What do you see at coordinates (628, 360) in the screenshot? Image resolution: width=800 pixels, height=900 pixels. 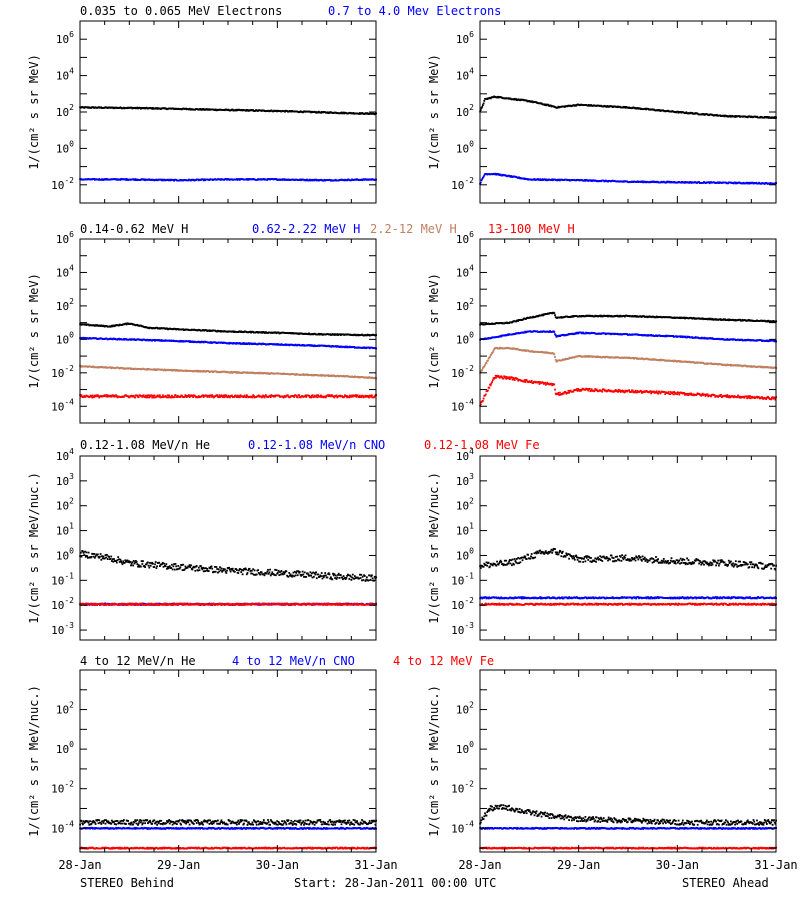 I see `series-2-points` at bounding box center [628, 360].